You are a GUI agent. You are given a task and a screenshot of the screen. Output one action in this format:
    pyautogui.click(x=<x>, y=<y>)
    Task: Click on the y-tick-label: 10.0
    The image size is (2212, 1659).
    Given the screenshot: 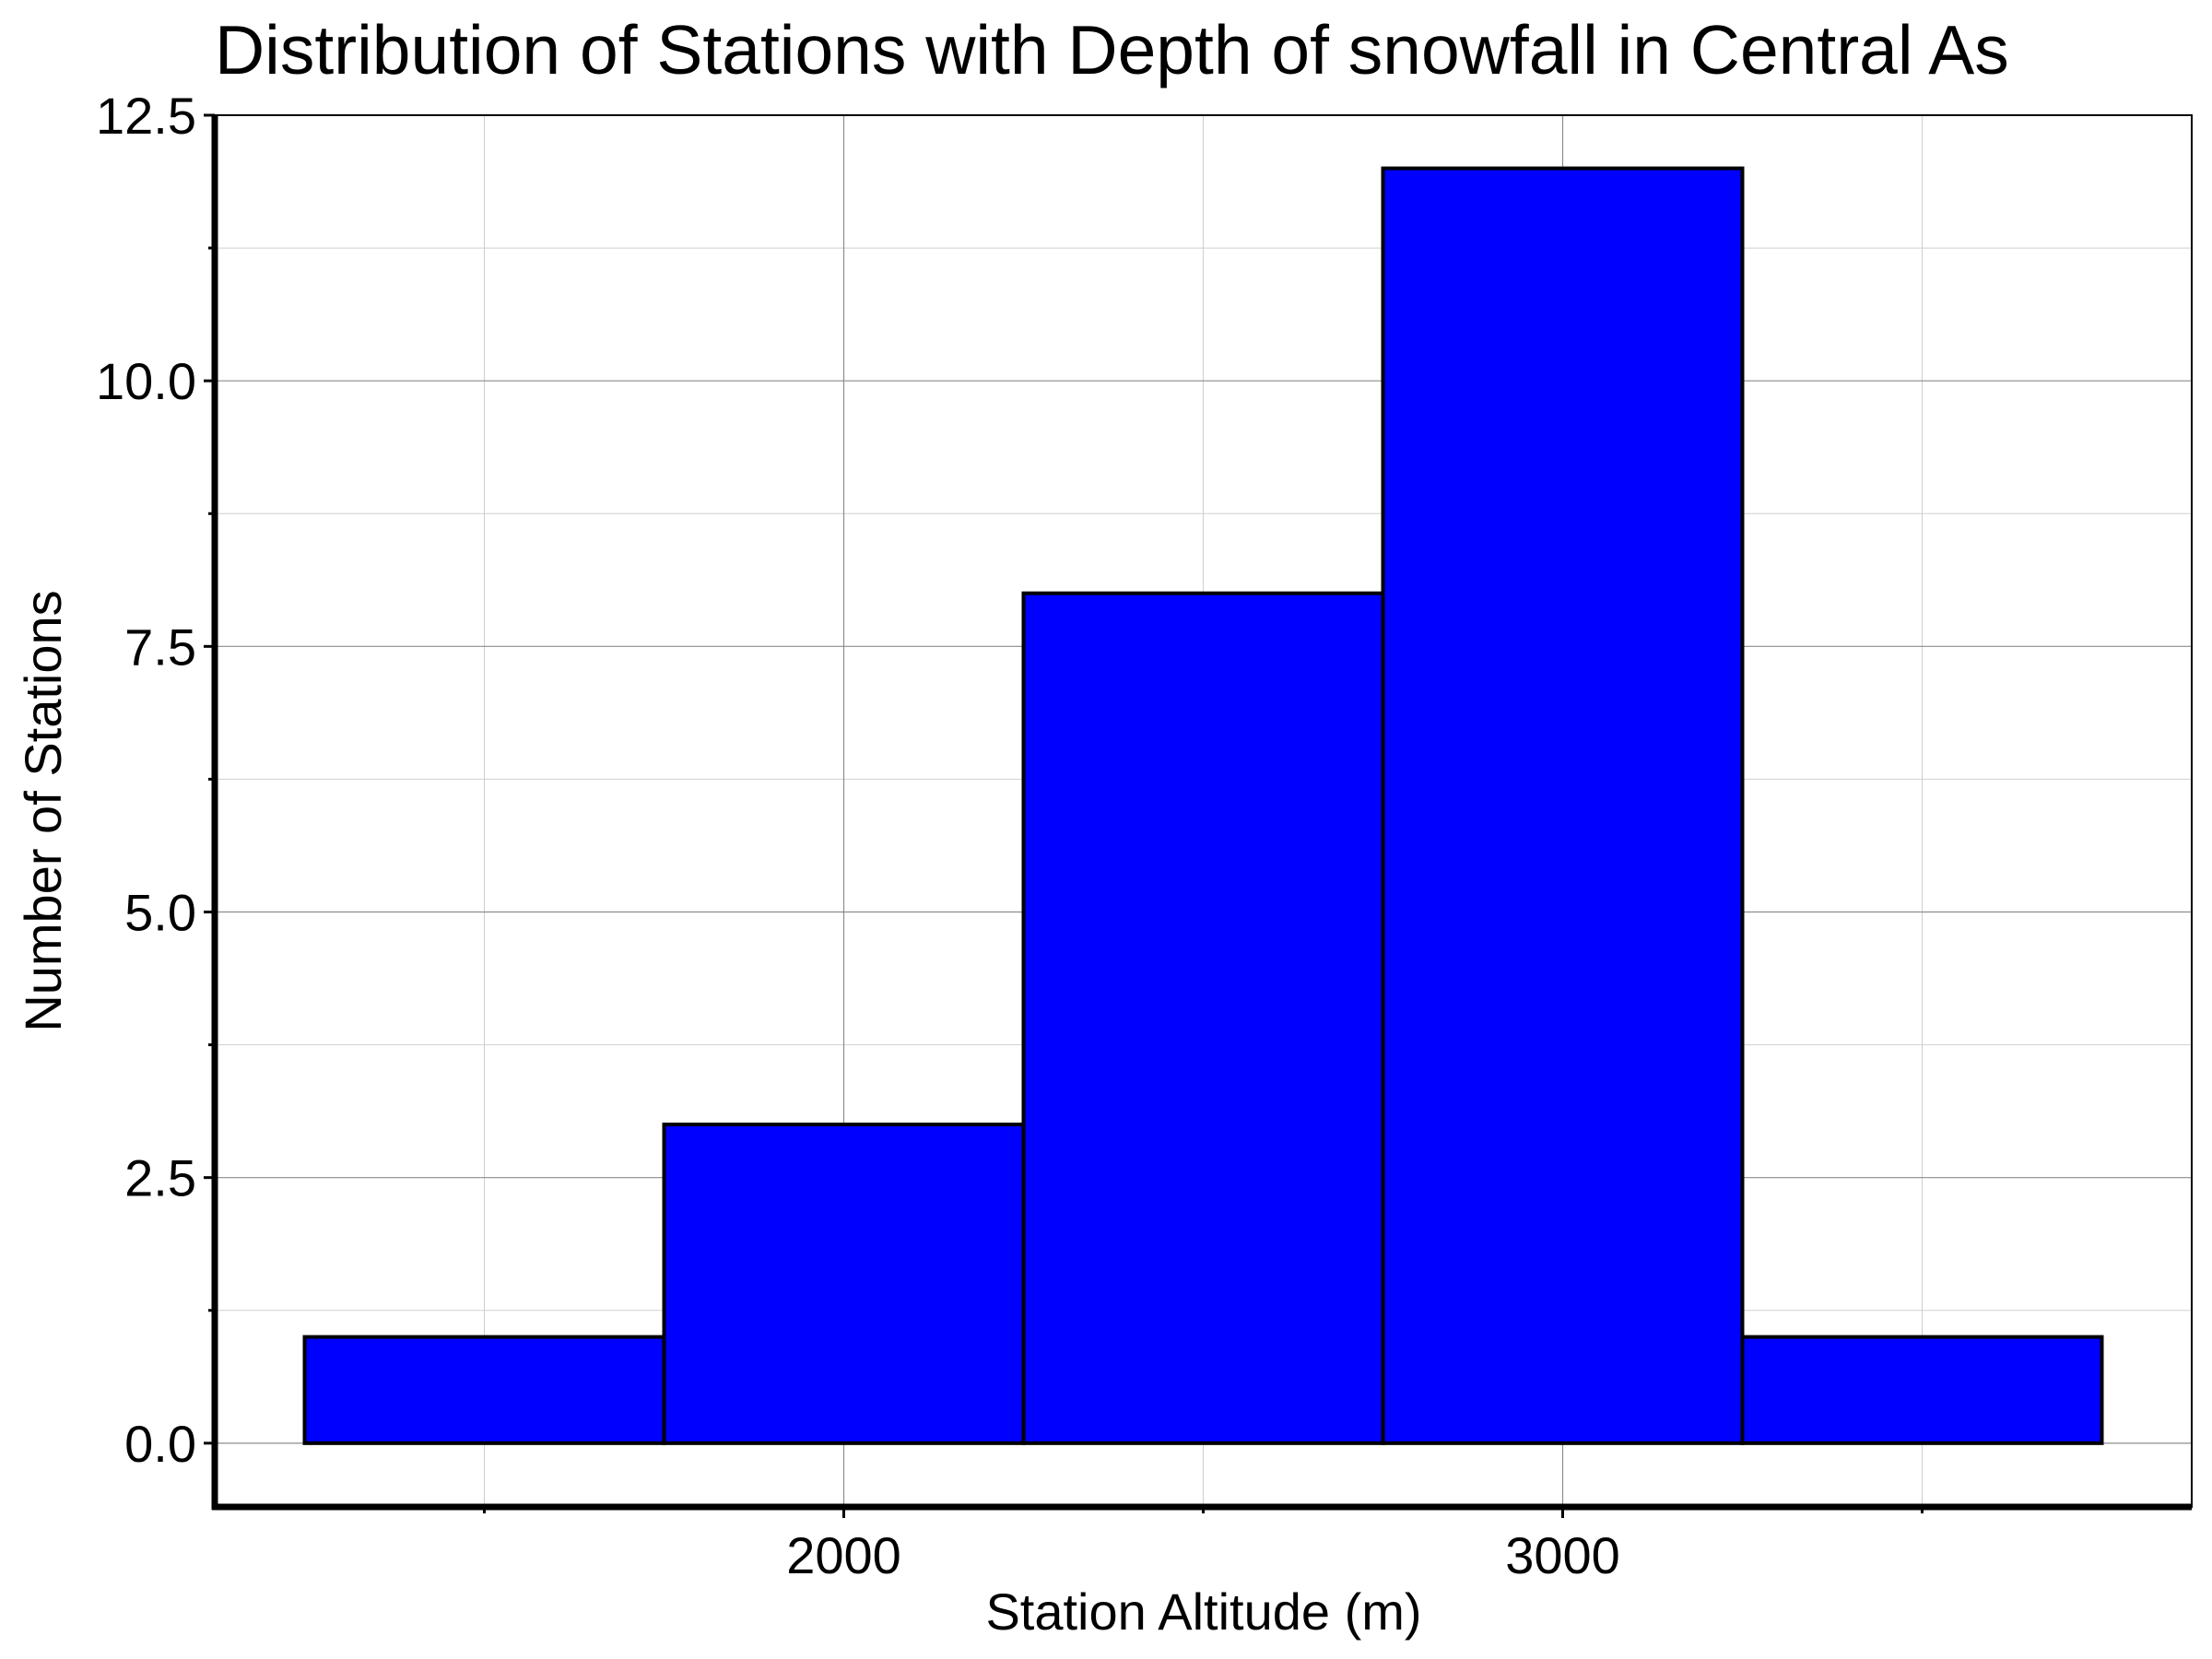 What is the action you would take?
    pyautogui.click(x=146, y=381)
    